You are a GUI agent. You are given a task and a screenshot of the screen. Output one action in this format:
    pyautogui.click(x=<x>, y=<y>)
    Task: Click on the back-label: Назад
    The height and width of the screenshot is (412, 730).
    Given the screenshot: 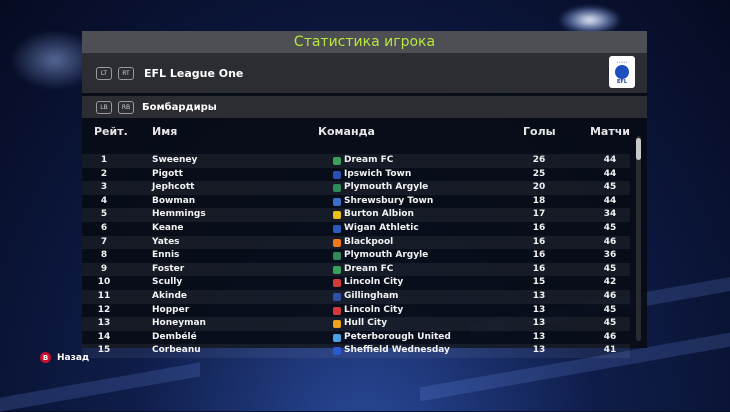 What is the action you would take?
    pyautogui.click(x=73, y=357)
    